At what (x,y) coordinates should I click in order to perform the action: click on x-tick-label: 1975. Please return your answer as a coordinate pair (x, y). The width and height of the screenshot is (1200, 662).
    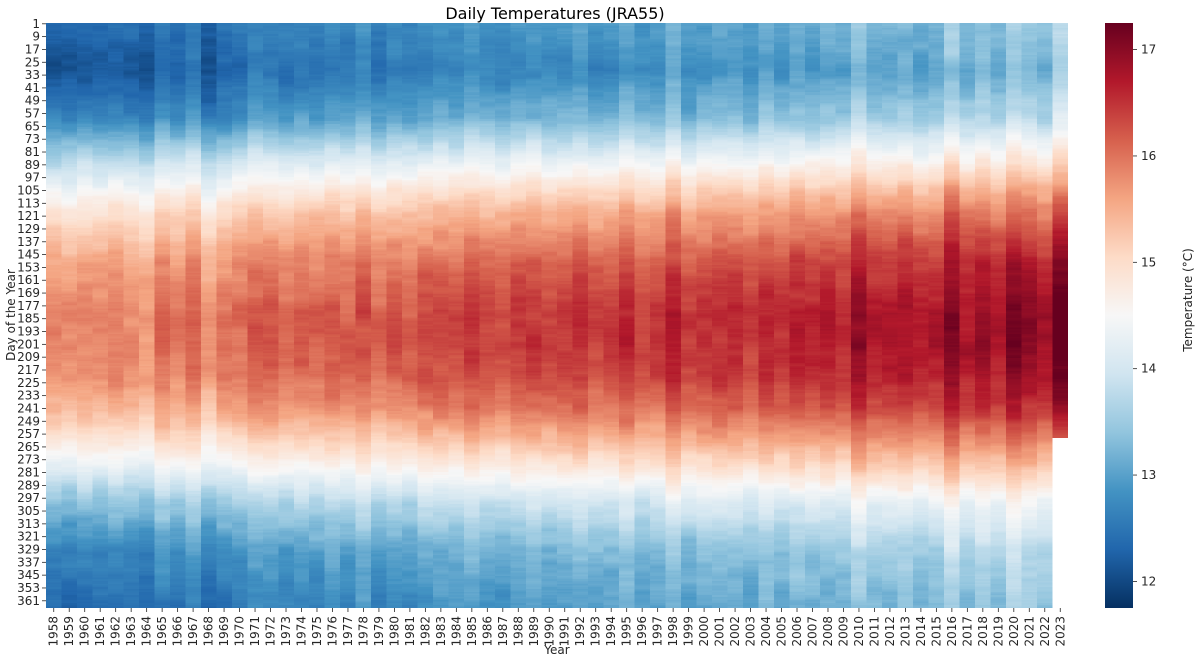
    Looking at the image, I should click on (317, 631).